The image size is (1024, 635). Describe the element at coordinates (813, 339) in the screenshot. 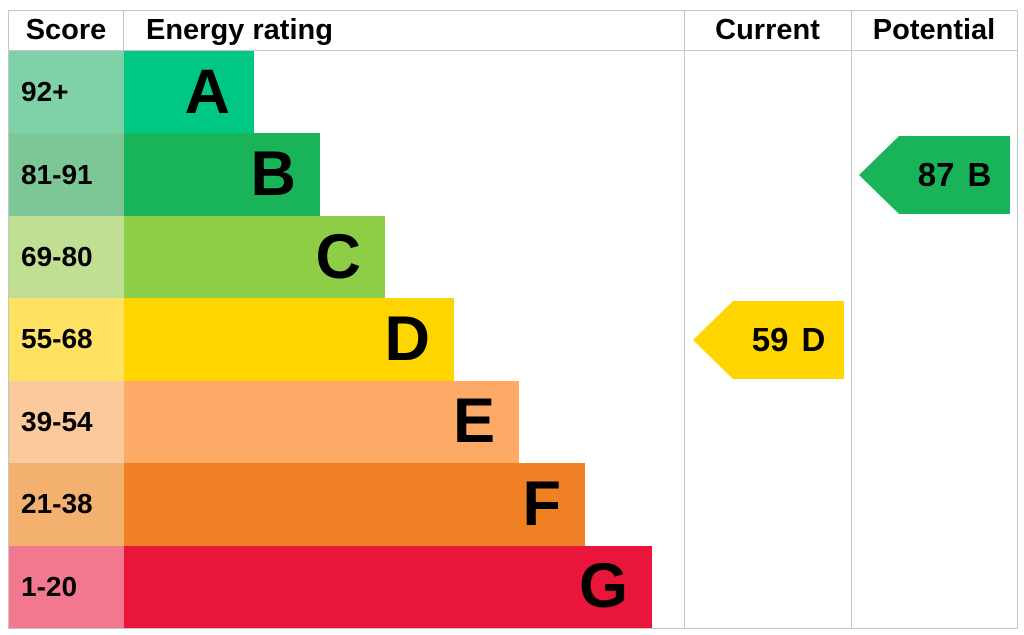

I see `current-rating-band: D` at that location.